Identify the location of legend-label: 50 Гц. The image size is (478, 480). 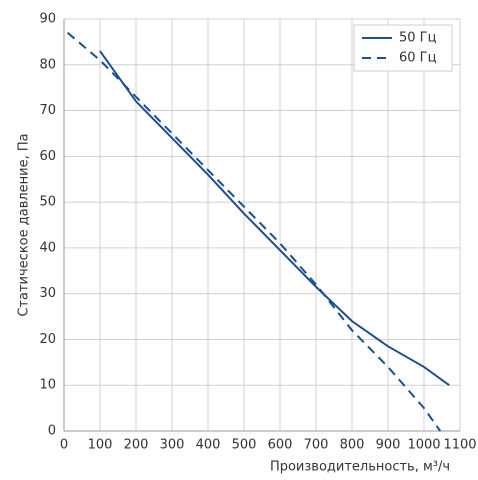
(418, 38).